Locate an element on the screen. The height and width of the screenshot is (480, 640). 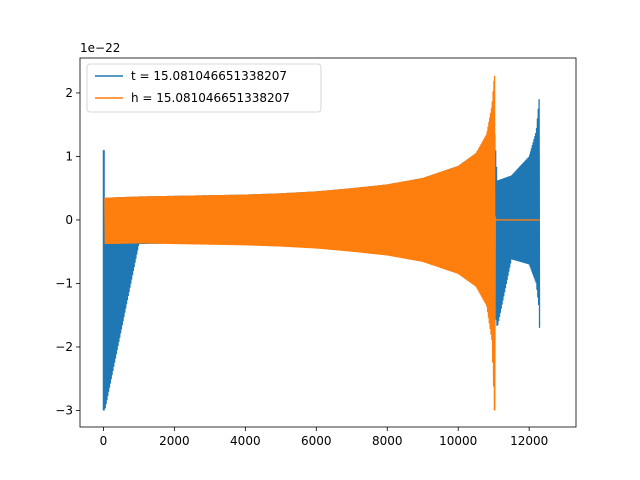
x-tick-label: 6000 is located at coordinates (316, 441).